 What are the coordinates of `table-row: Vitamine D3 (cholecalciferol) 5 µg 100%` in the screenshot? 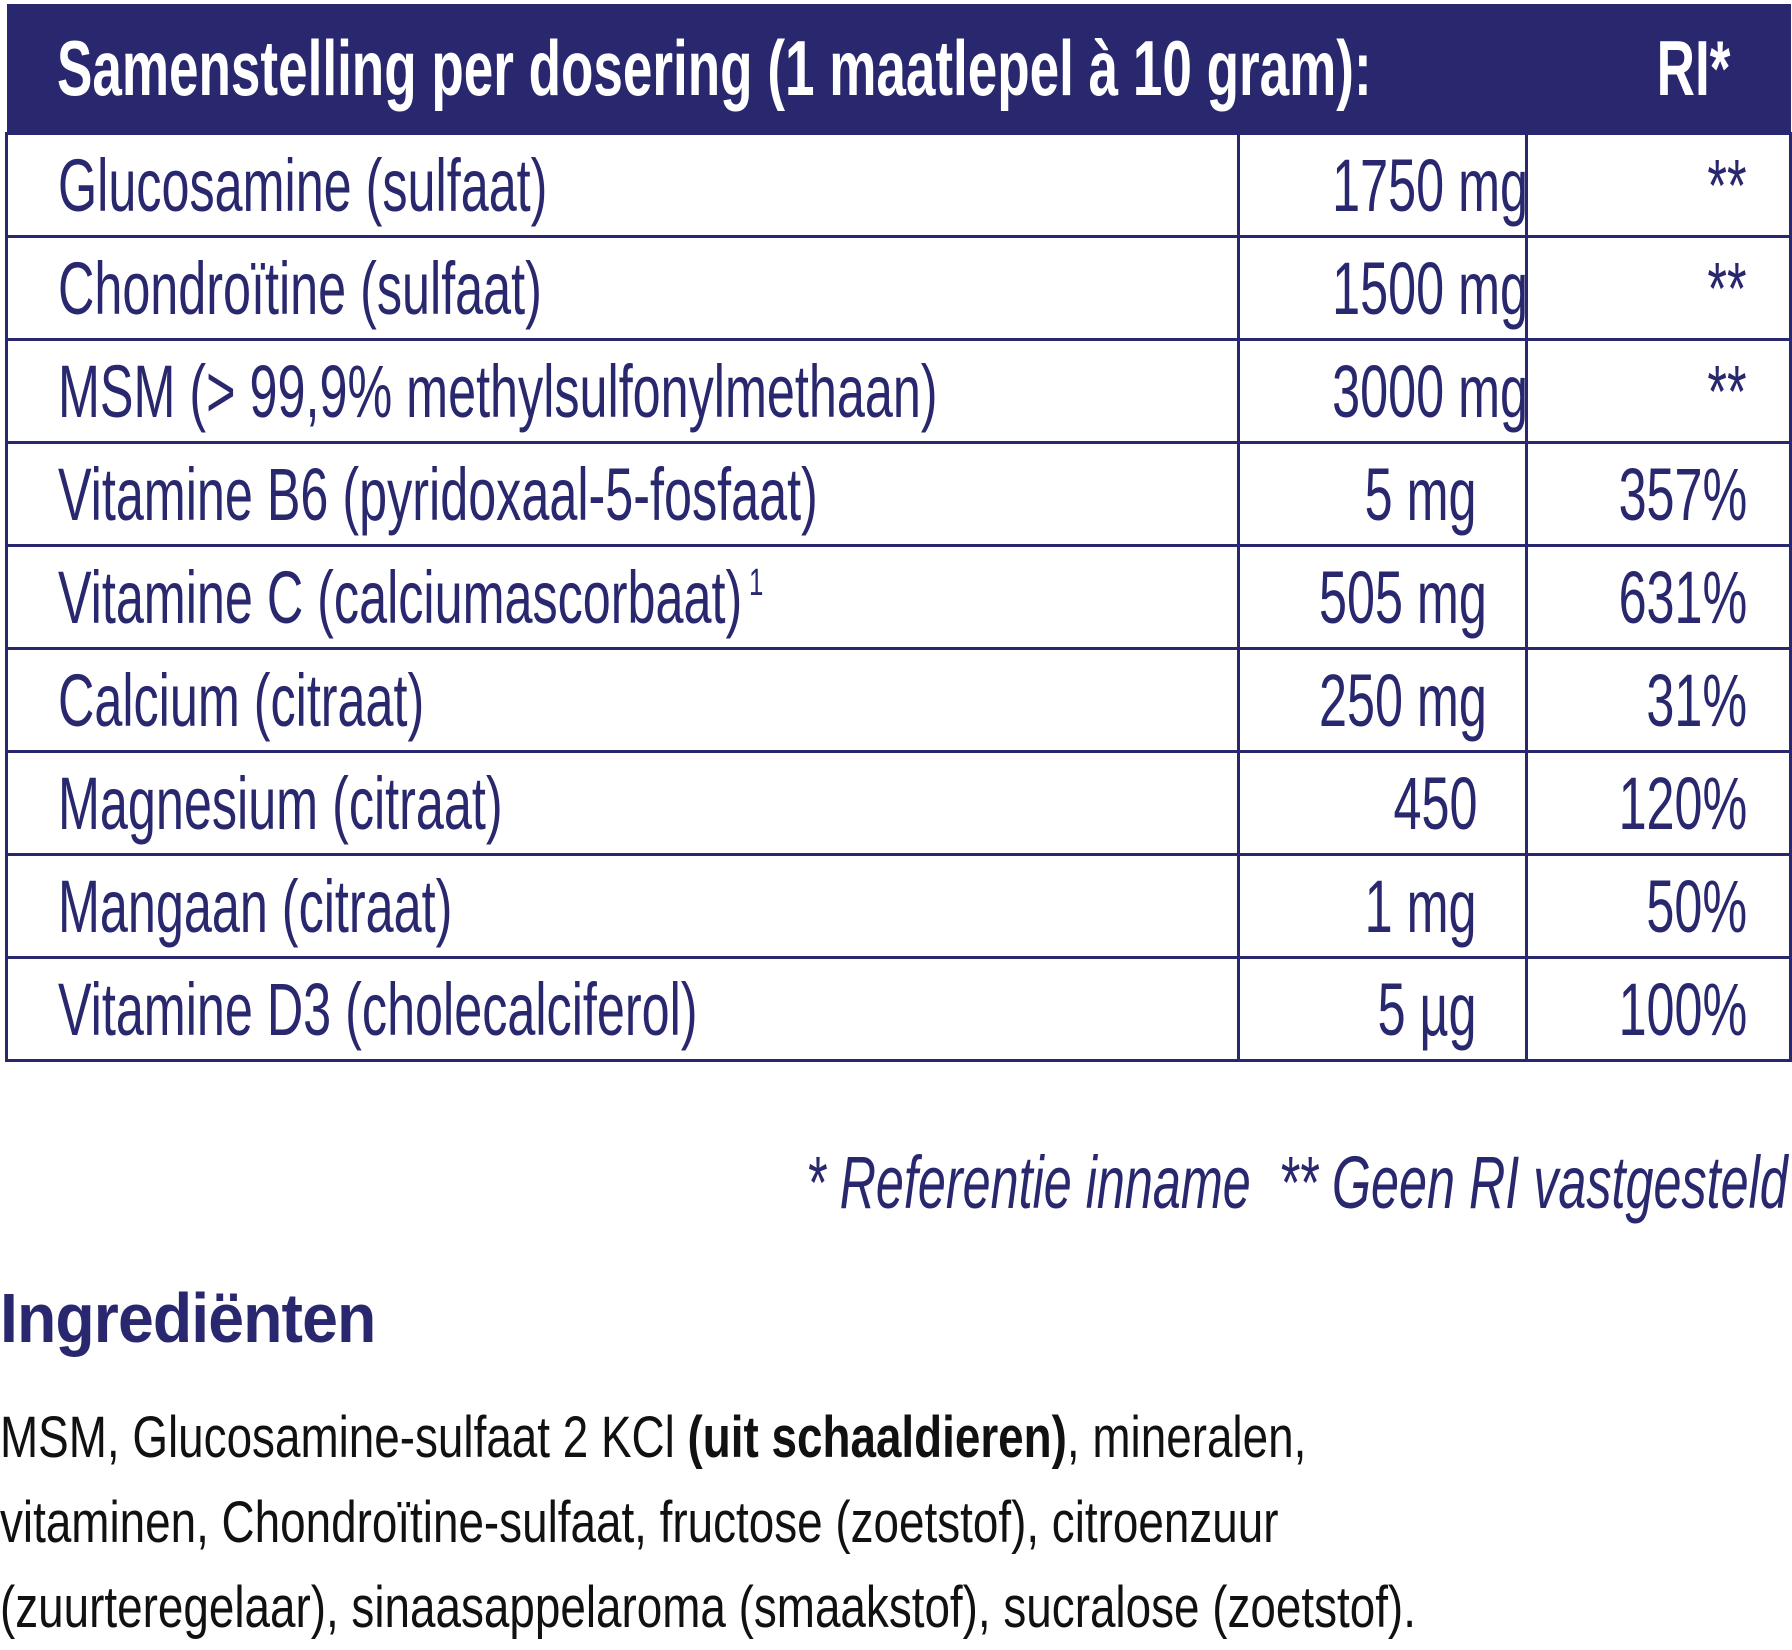 It's located at (898, 1009).